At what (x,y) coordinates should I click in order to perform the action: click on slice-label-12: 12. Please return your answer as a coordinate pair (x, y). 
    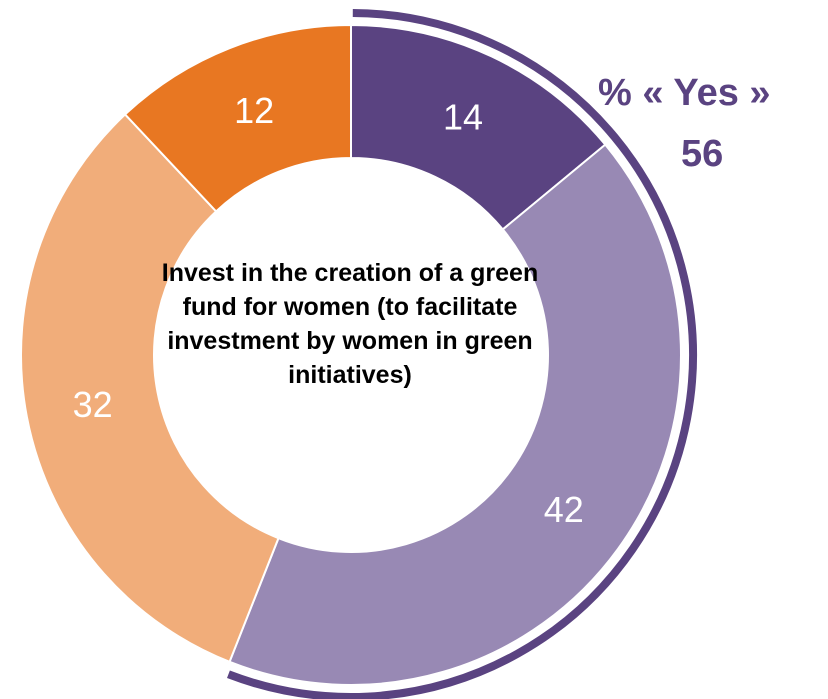
    Looking at the image, I should click on (254, 110).